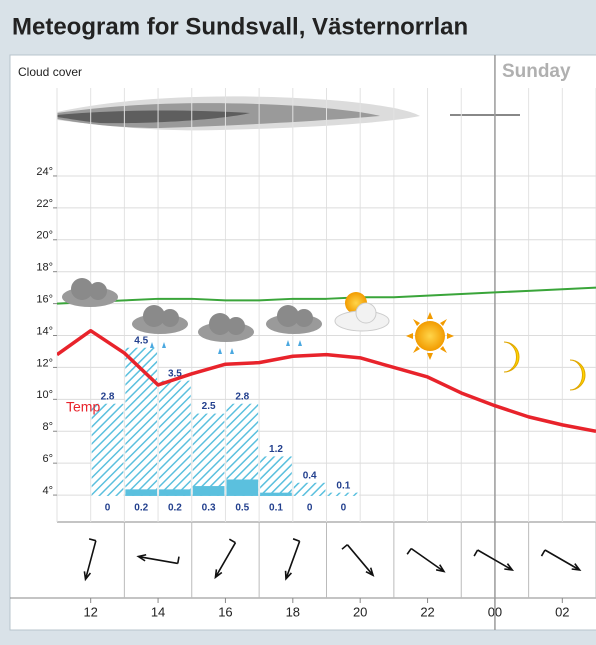  What do you see at coordinates (360, 611) in the screenshot?
I see `x-tick-label: 20` at bounding box center [360, 611].